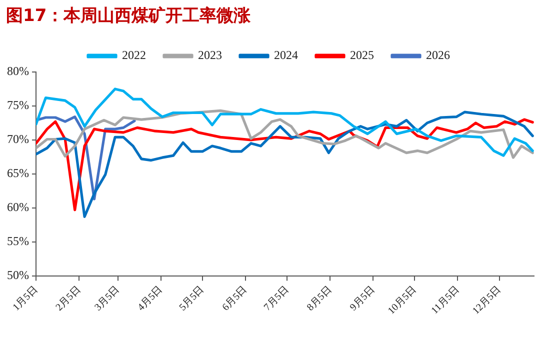 Image resolution: width=546 pixels, height=343 pixels. Describe the element at coordinates (445, 300) in the screenshot. I see `x-tick-label: 11月5日` at that location.